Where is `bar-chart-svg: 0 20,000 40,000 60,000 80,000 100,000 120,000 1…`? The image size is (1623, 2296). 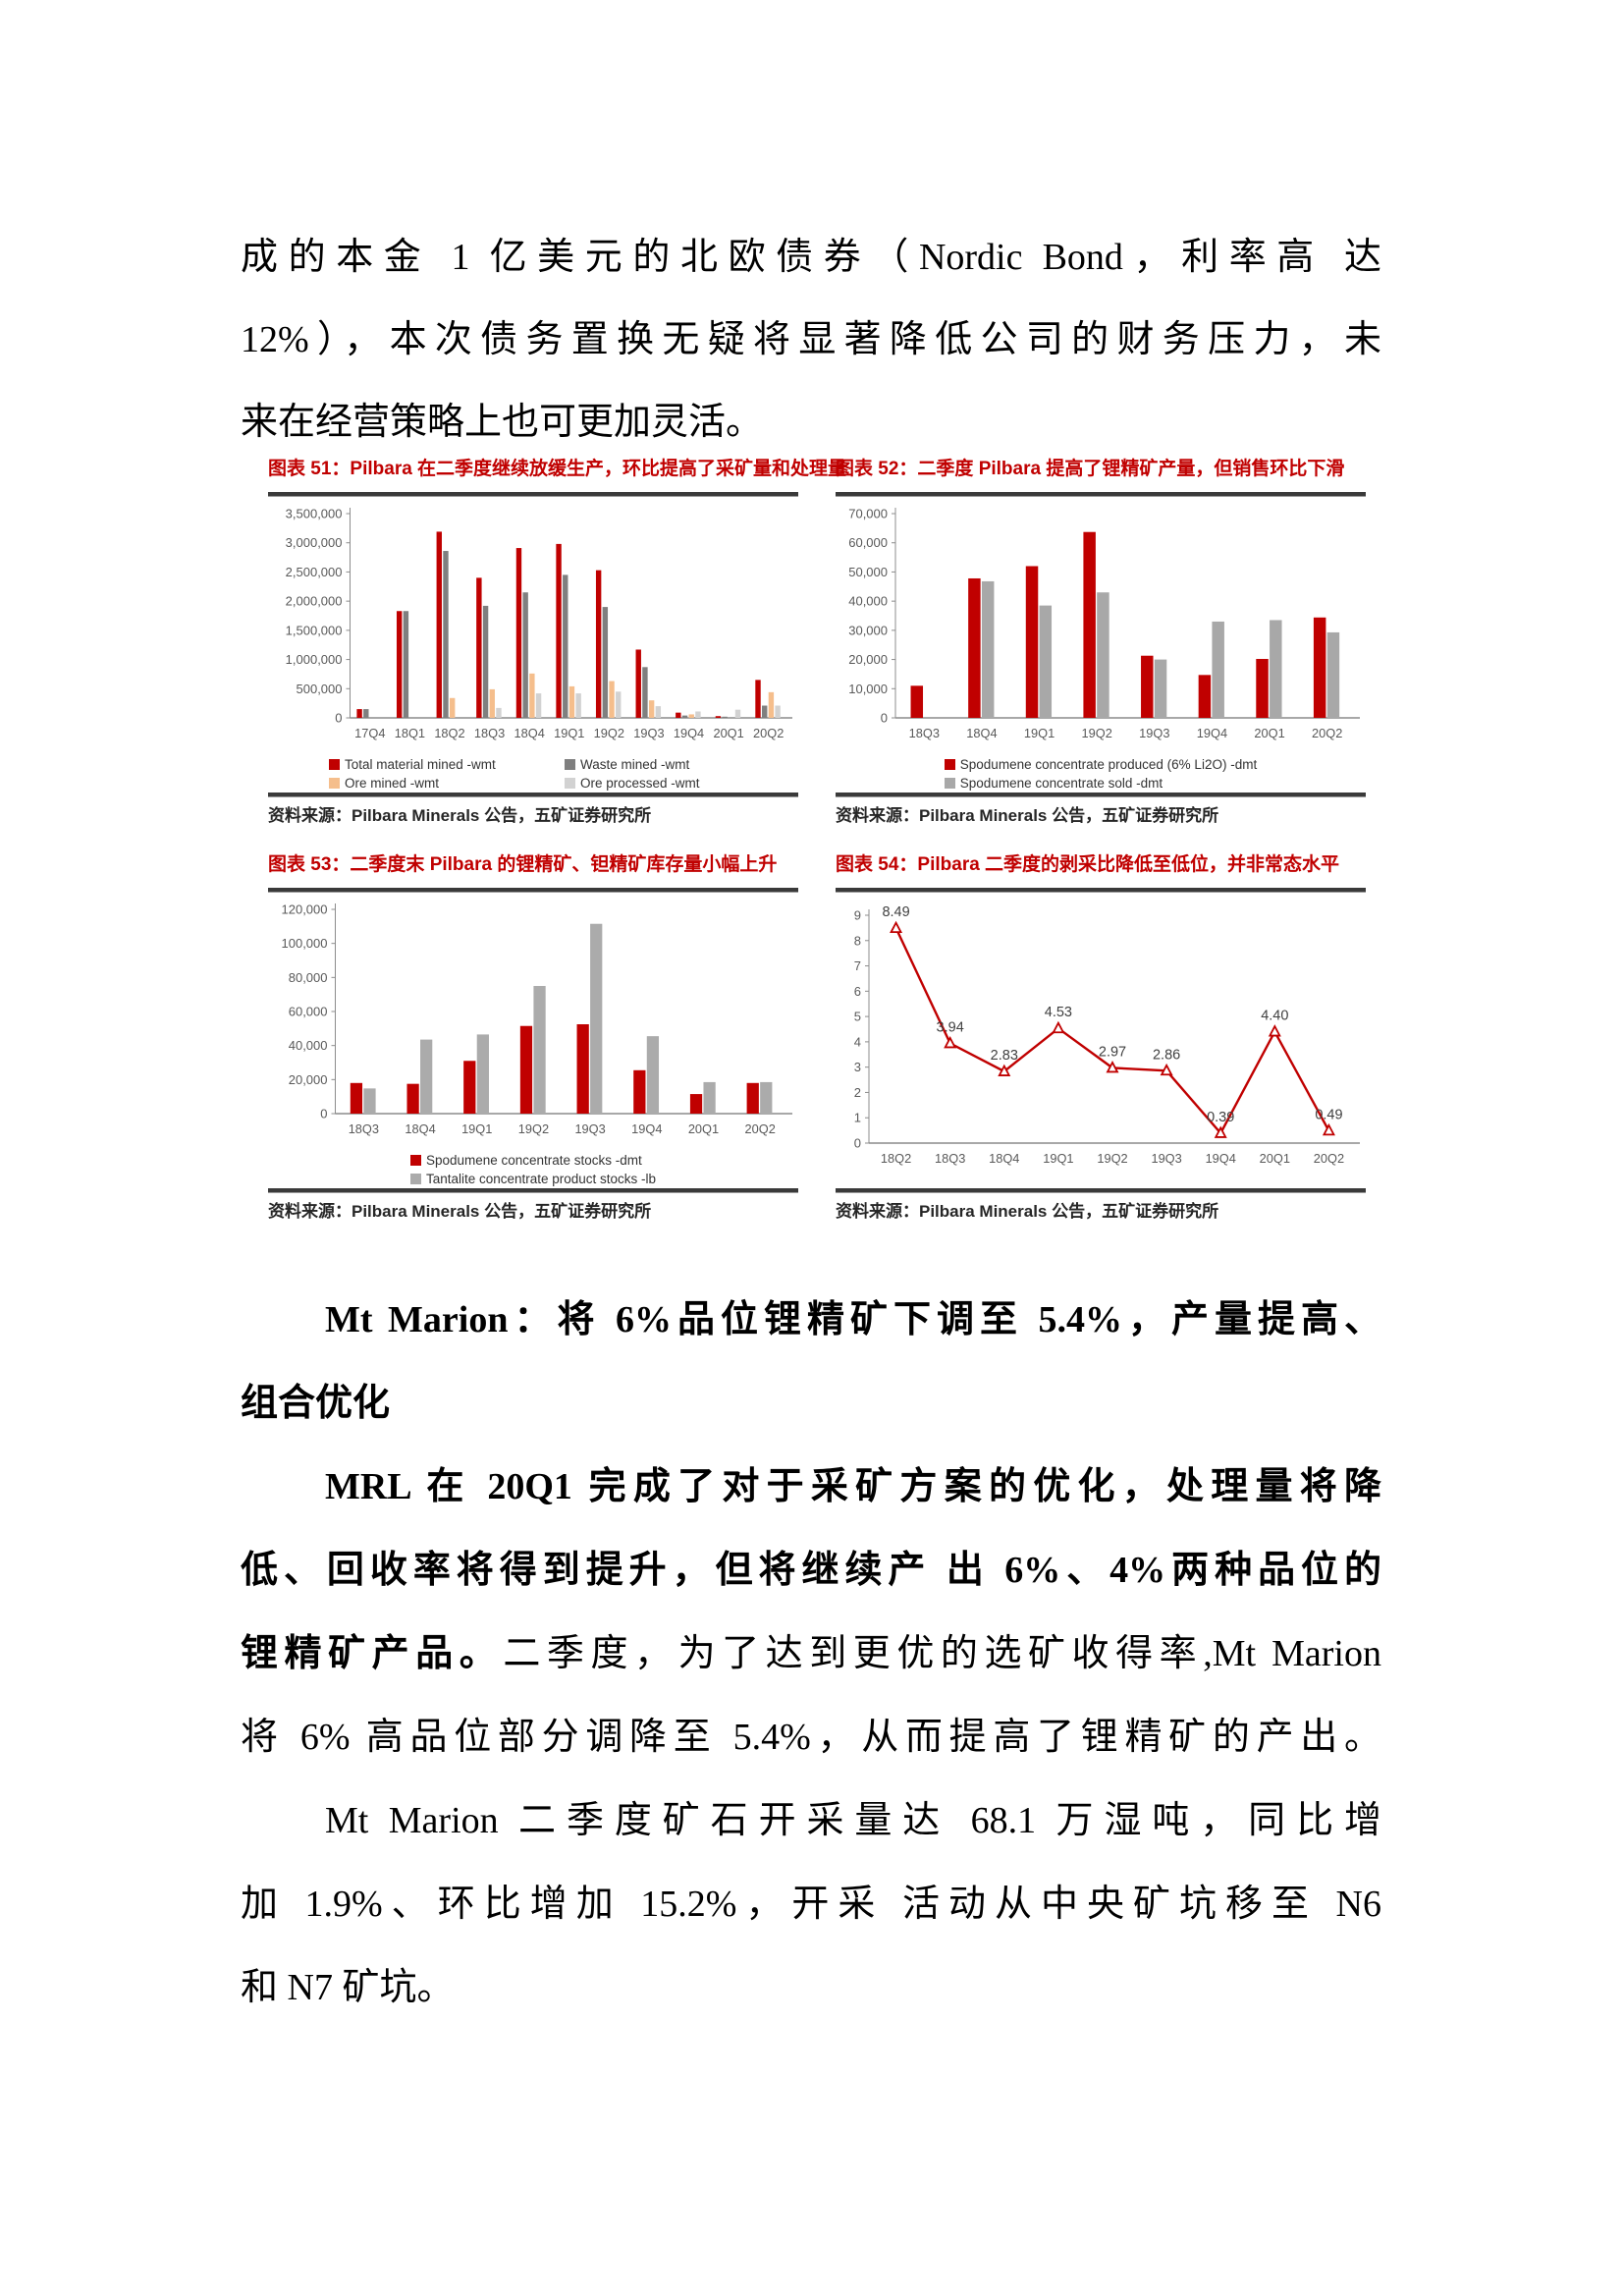
bar-chart-svg: 0 20,000 40,000 60,000 80,000 100,000 120,000 1… is located at coordinates (537, 1019).